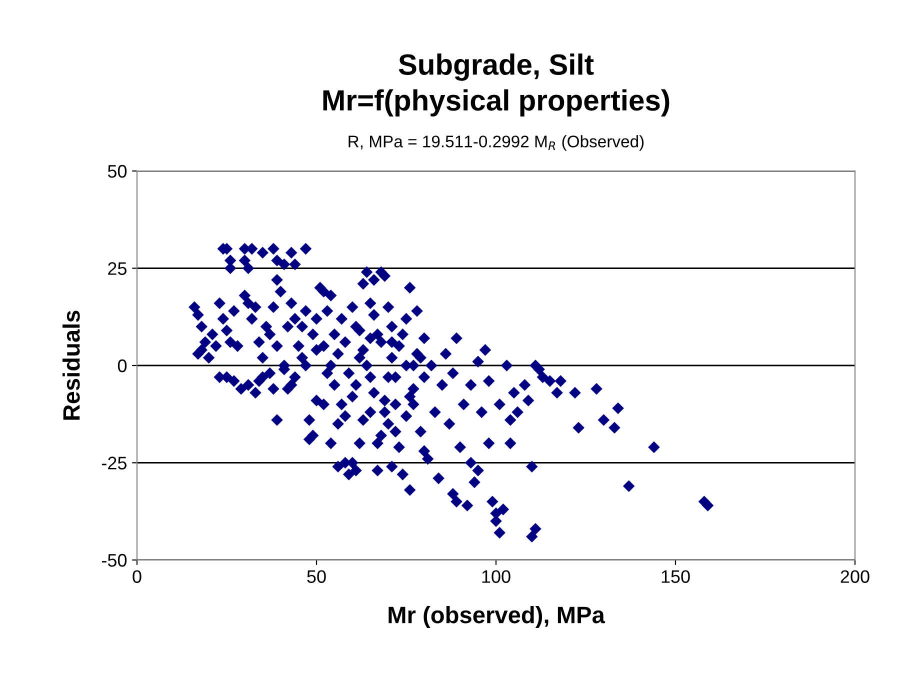 Image resolution: width=901 pixels, height=688 pixels. What do you see at coordinates (117, 268) in the screenshot?
I see `y-tick-label: 25` at bounding box center [117, 268].